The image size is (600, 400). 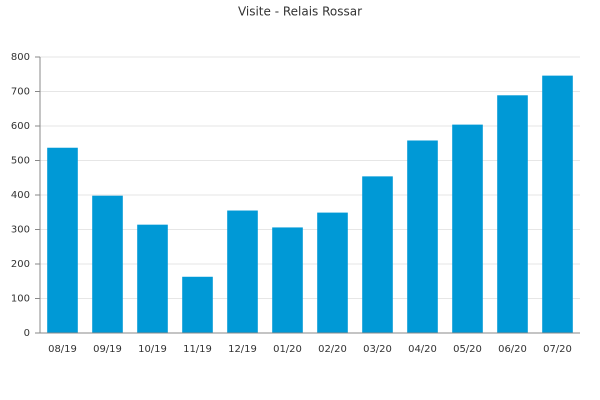 I want to click on x-tick-label: 05/20, so click(x=467, y=349).